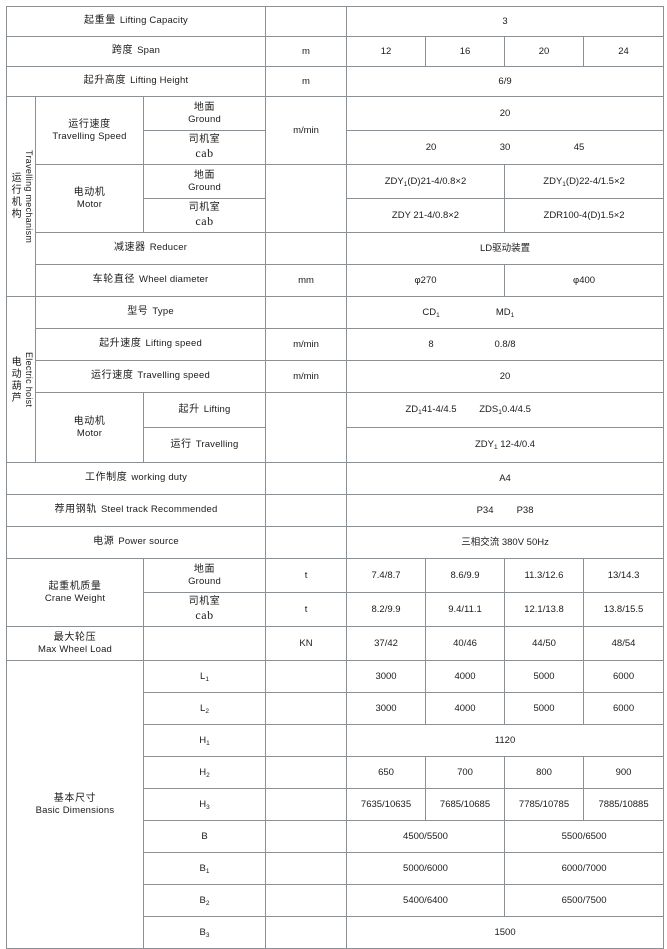  I want to click on value-crane-weight-ground-1: 7.4/8.7, so click(386, 575).